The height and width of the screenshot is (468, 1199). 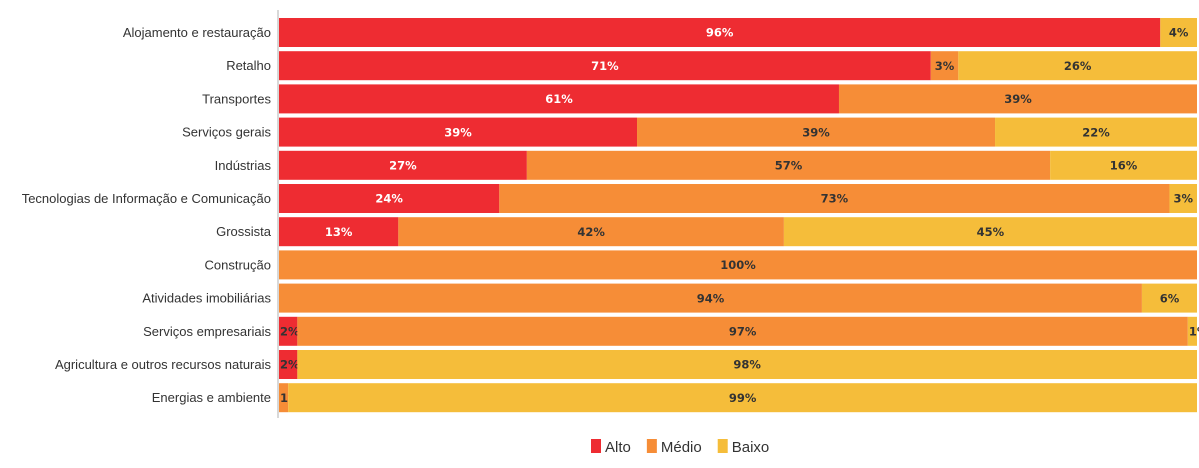 What do you see at coordinates (248, 65) in the screenshot?
I see `category-label: Retalho` at bounding box center [248, 65].